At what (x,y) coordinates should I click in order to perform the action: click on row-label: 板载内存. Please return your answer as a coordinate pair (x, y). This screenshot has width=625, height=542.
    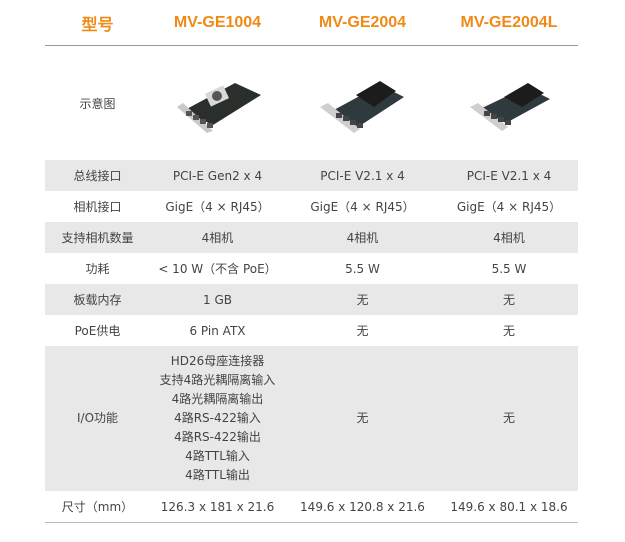
    Looking at the image, I should click on (97, 299).